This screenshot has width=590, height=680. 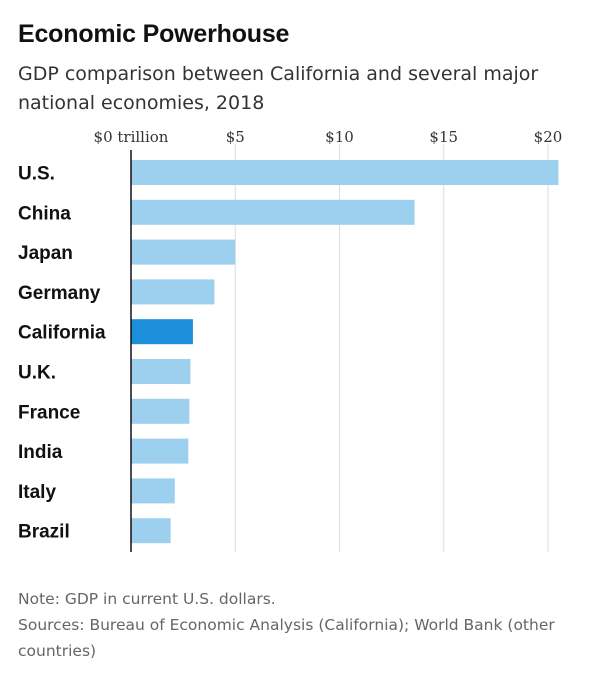 What do you see at coordinates (339, 137) in the screenshot?
I see `x-tick-label: $10` at bounding box center [339, 137].